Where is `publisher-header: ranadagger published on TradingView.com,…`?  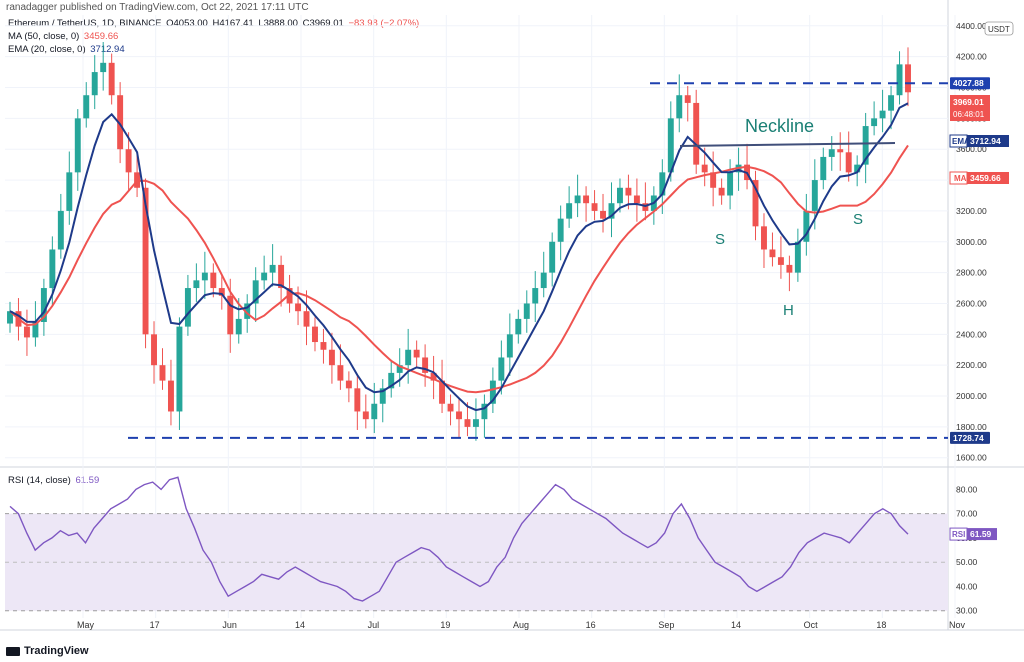 publisher-header: ranadagger published on TradingView.com,… is located at coordinates (157, 7).